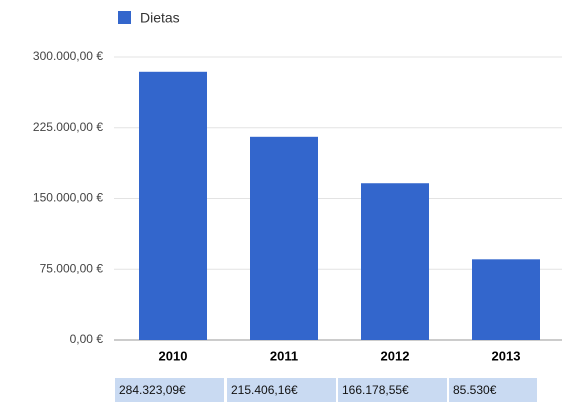  I want to click on y-tick-label: 0,00 €, so click(87, 339).